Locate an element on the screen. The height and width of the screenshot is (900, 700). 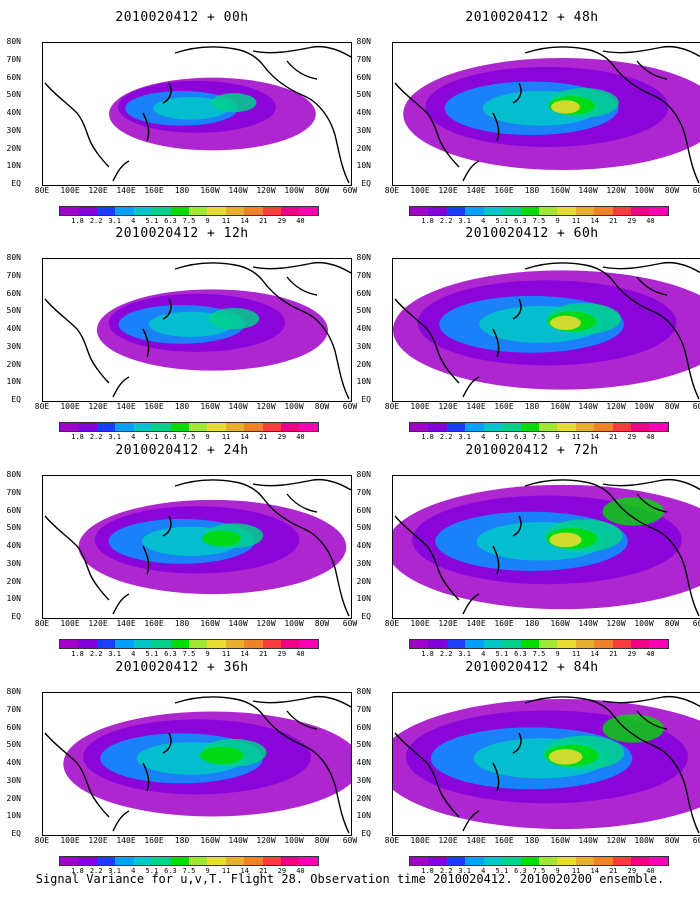
colorbar-tick-label: 40 is located at coordinates (650, 654).